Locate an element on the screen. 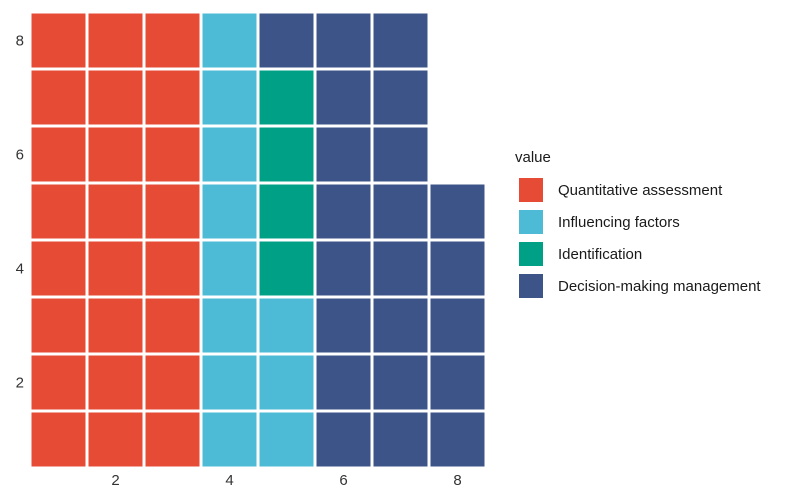  y-tick-label: 4 is located at coordinates (20, 269).